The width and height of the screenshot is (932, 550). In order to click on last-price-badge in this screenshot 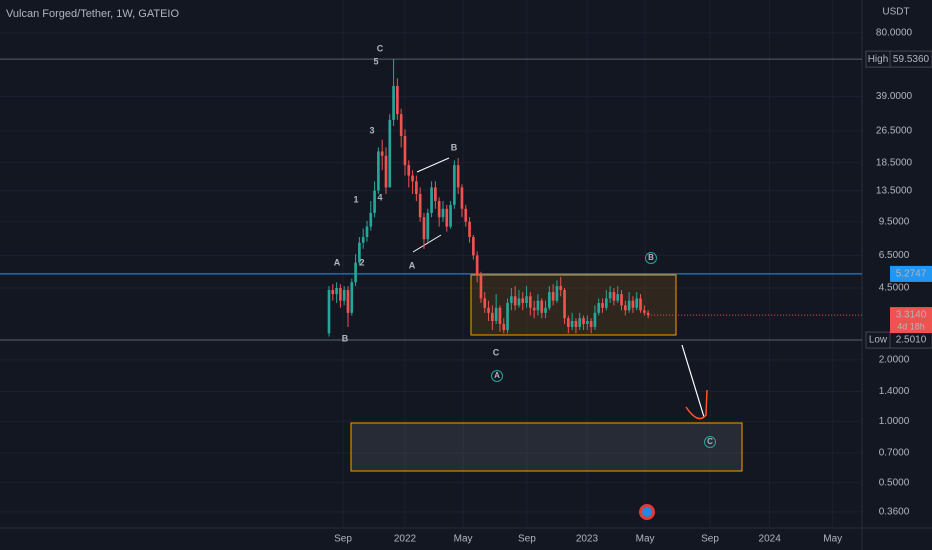, I will do `click(911, 320)`.